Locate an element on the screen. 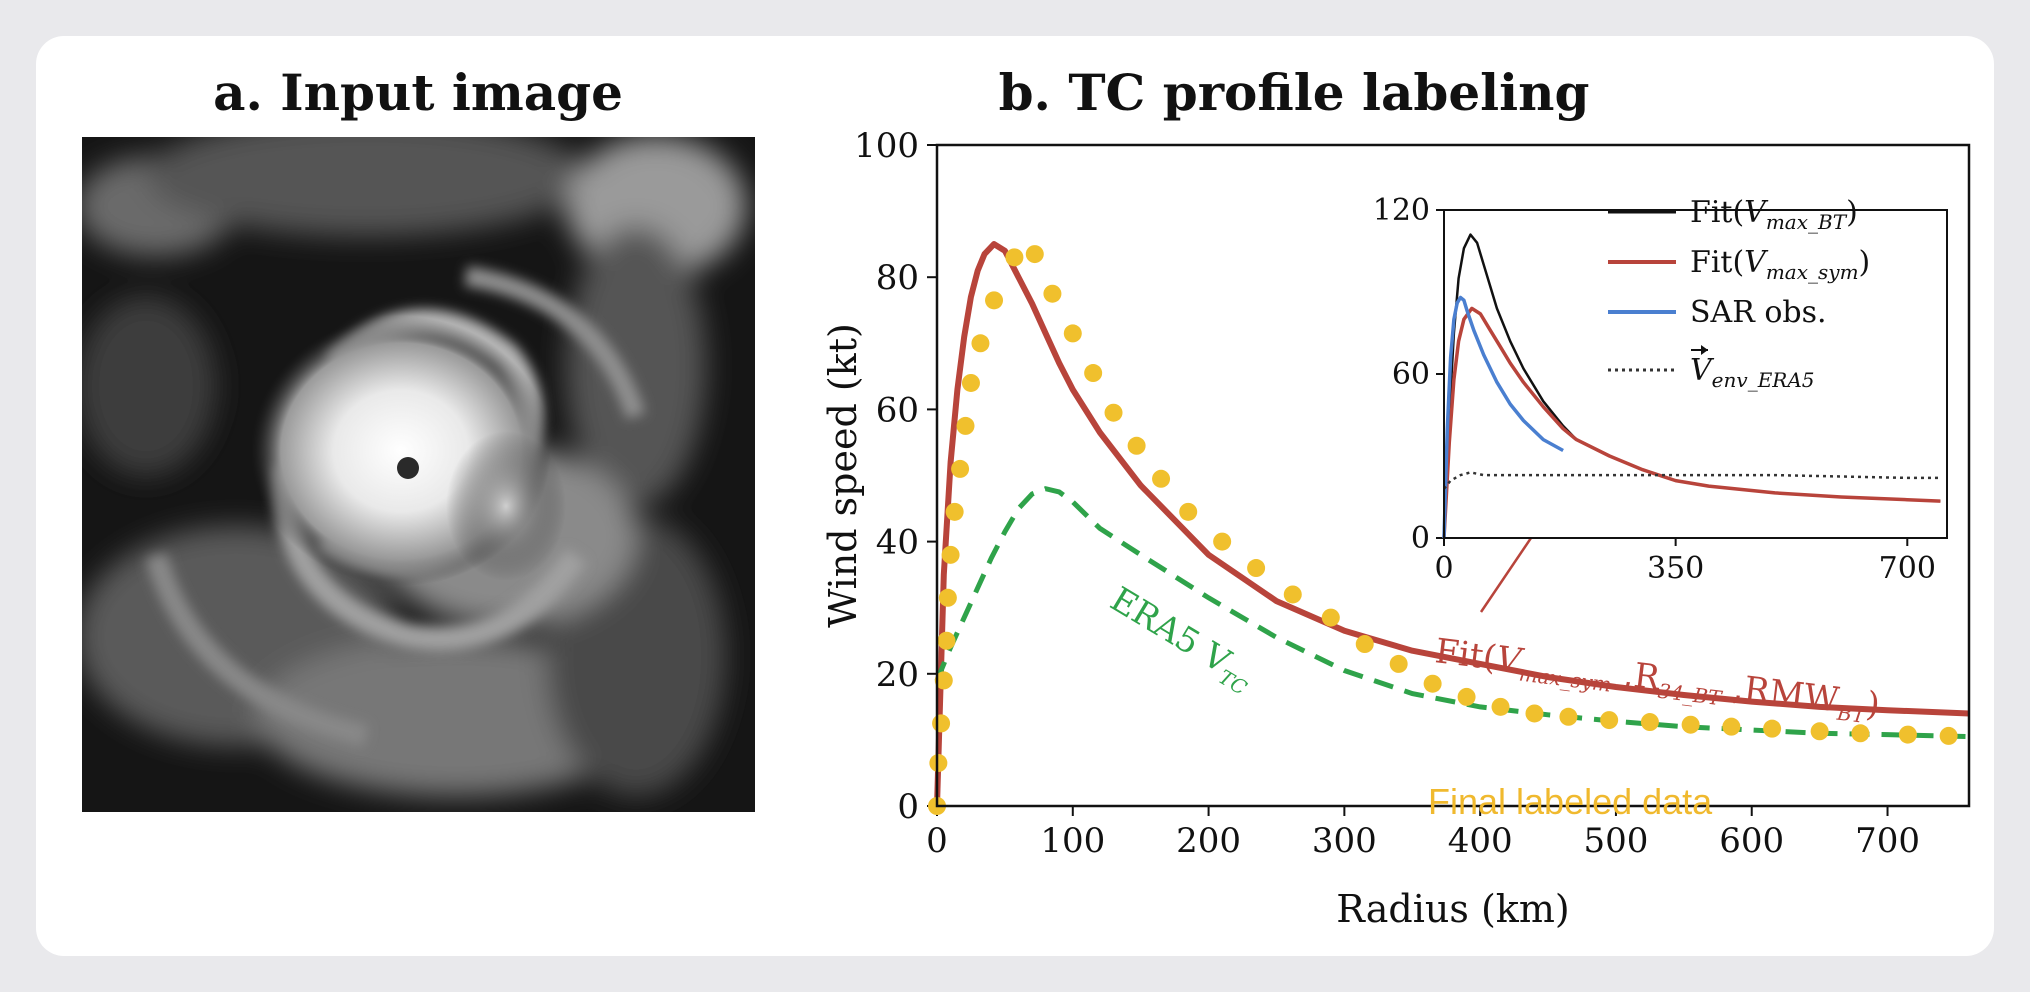 The width and height of the screenshot is (2030, 992). inset-y-tick-label-60: 60 is located at coordinates (1411, 374).